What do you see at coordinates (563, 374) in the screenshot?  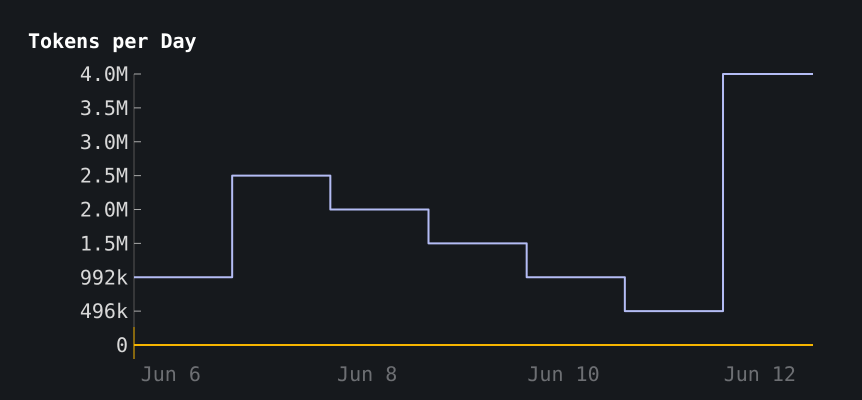 I see `x-tick-label: Jun 10` at bounding box center [563, 374].